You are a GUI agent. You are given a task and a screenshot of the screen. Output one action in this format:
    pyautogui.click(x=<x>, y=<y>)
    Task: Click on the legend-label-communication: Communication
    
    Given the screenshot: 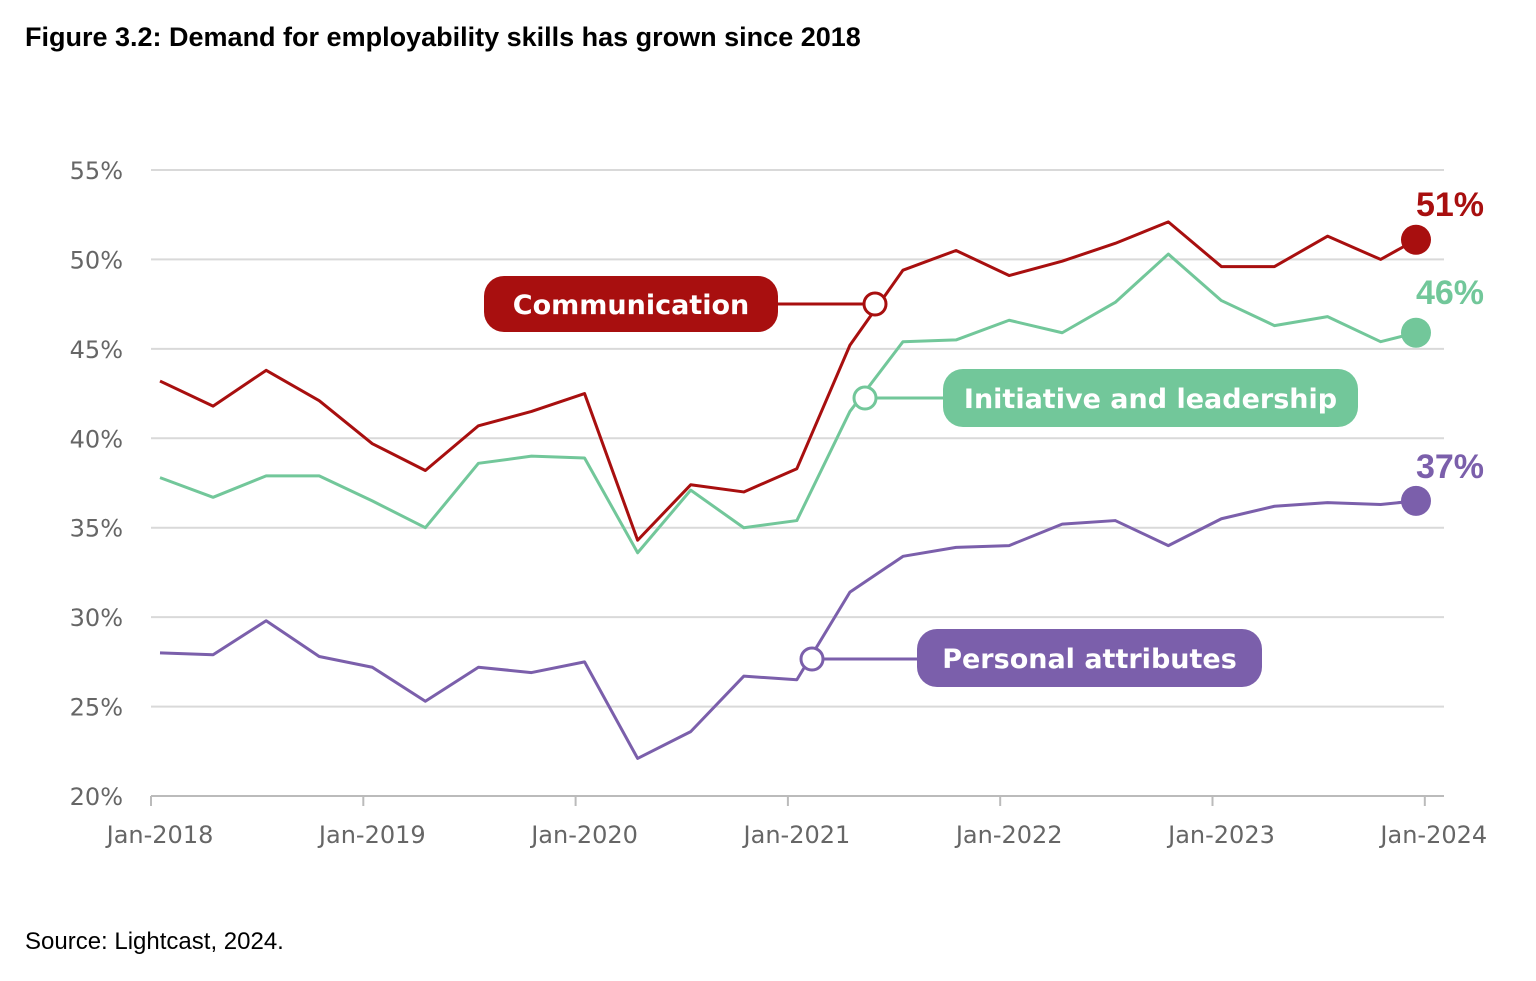 What is the action you would take?
    pyautogui.click(x=631, y=305)
    